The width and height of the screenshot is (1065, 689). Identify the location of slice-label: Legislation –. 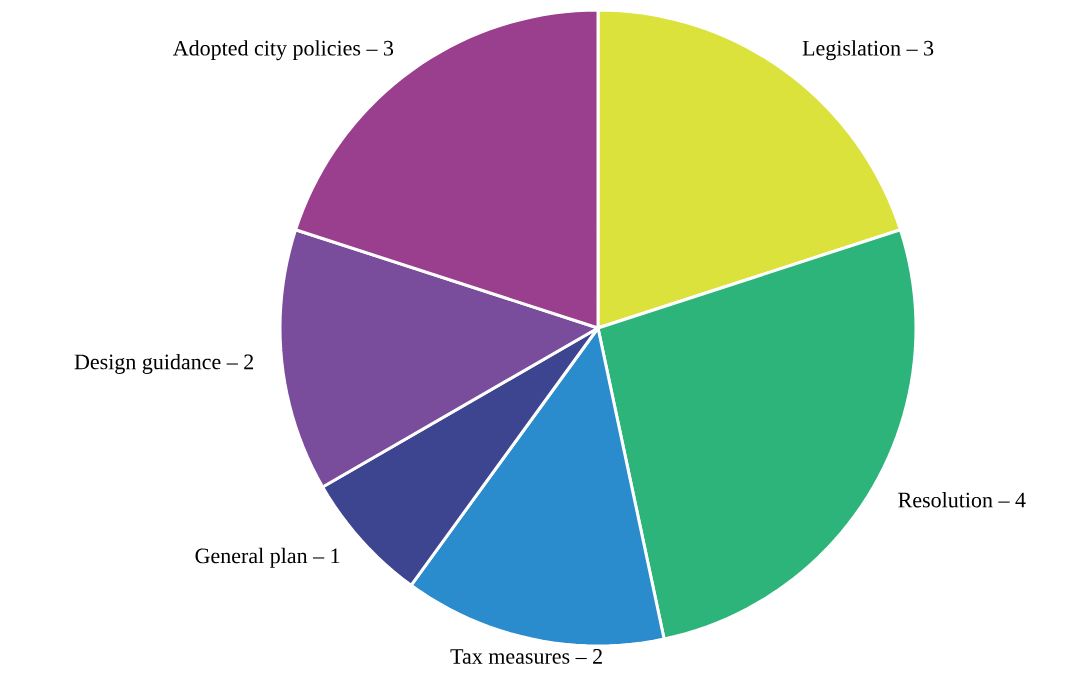
(860, 50).